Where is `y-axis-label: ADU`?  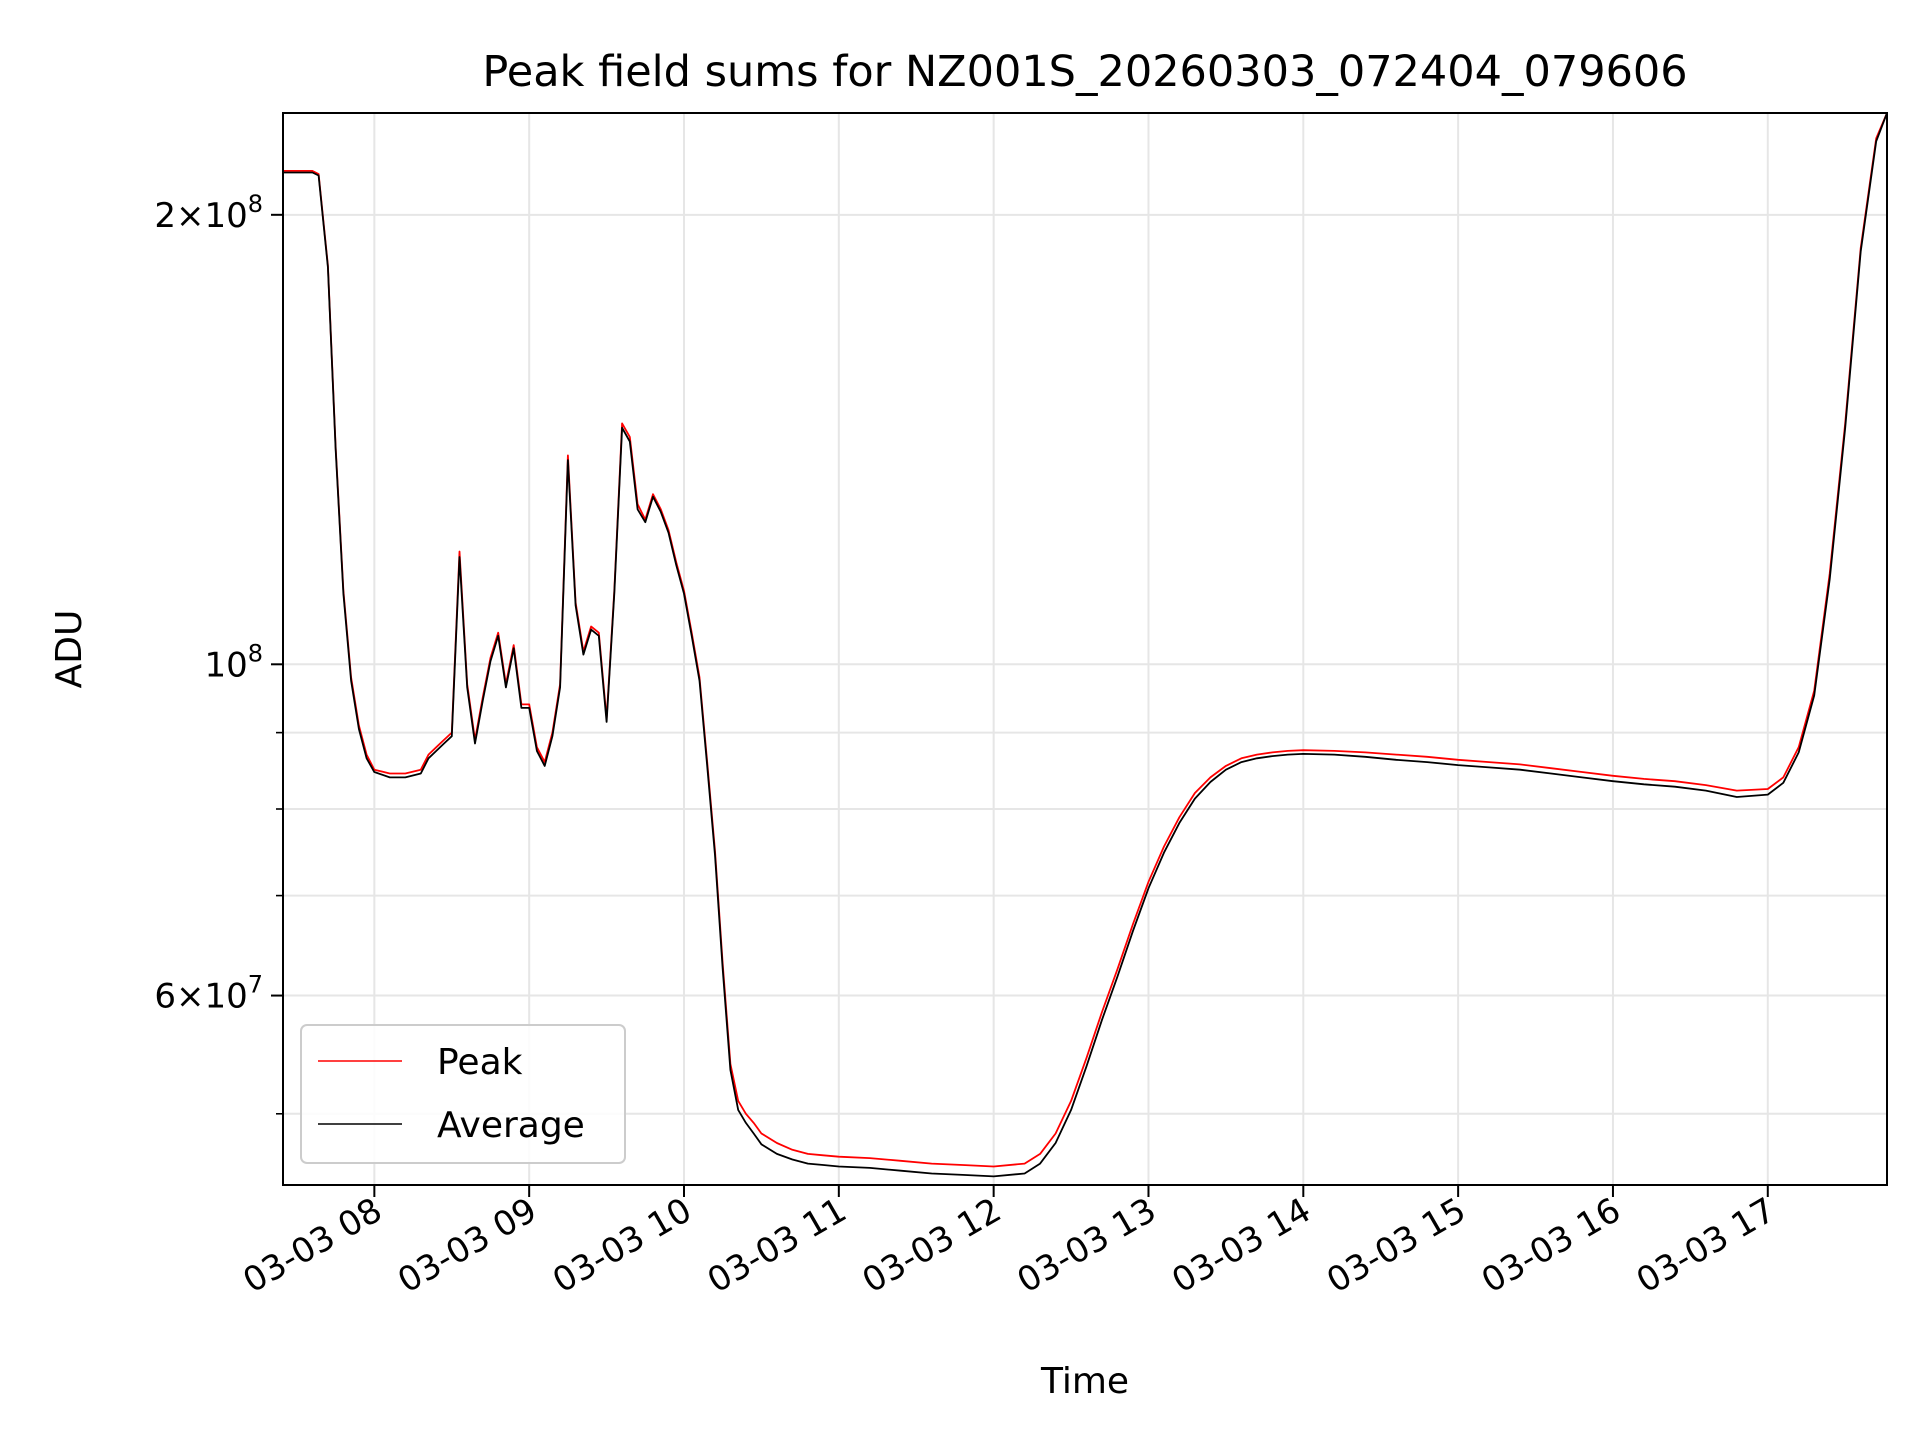
y-axis-label: ADU is located at coordinates (69, 649).